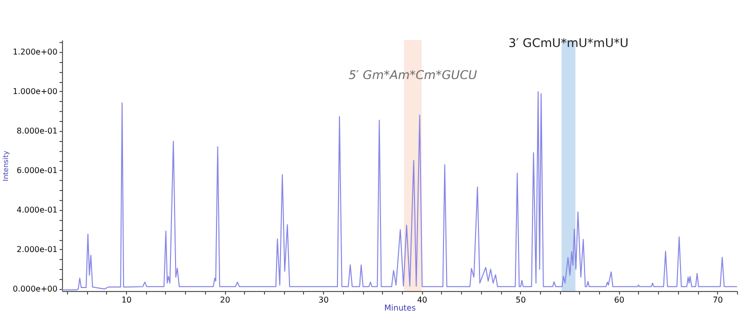 This screenshot has width=750, height=311. I want to click on x-tick-label: 60, so click(619, 300).